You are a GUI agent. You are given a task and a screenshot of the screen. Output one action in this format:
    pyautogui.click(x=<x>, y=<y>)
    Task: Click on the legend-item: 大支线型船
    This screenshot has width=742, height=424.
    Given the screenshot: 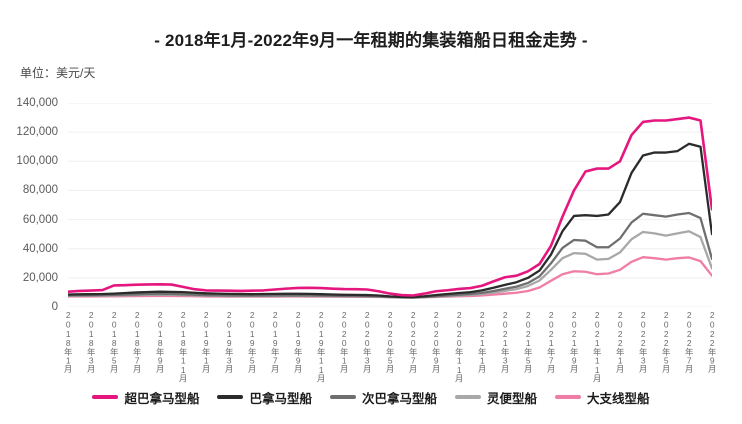 What is the action you would take?
    pyautogui.click(x=602, y=397)
    